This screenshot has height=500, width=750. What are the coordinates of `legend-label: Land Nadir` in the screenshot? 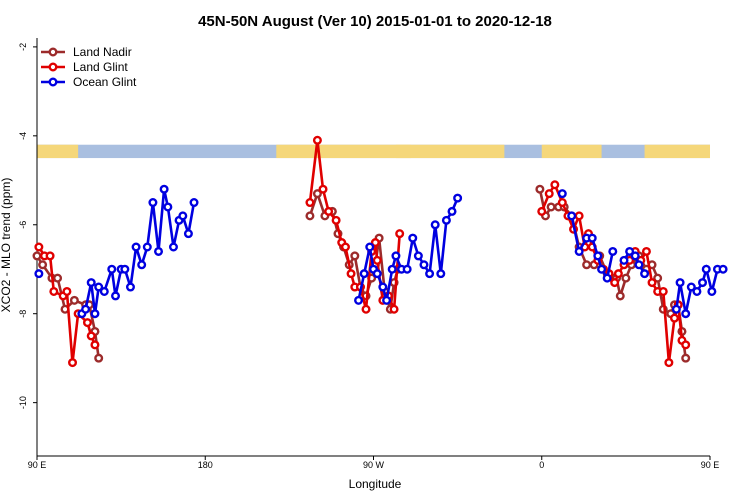 It's located at (102, 52).